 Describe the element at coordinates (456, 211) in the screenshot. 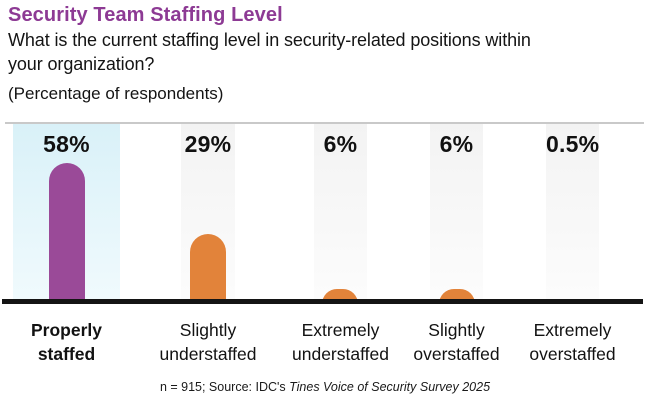

I see `column-band-slightly-overstaffed: 6%` at that location.